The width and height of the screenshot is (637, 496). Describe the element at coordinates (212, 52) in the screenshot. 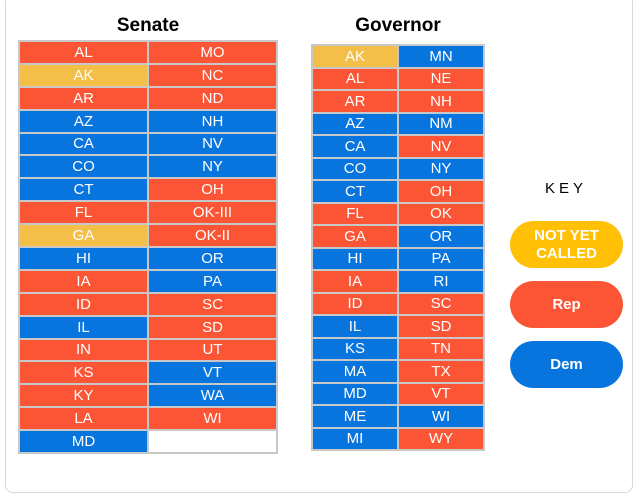

I see `senate-cell-mo: MO` at that location.